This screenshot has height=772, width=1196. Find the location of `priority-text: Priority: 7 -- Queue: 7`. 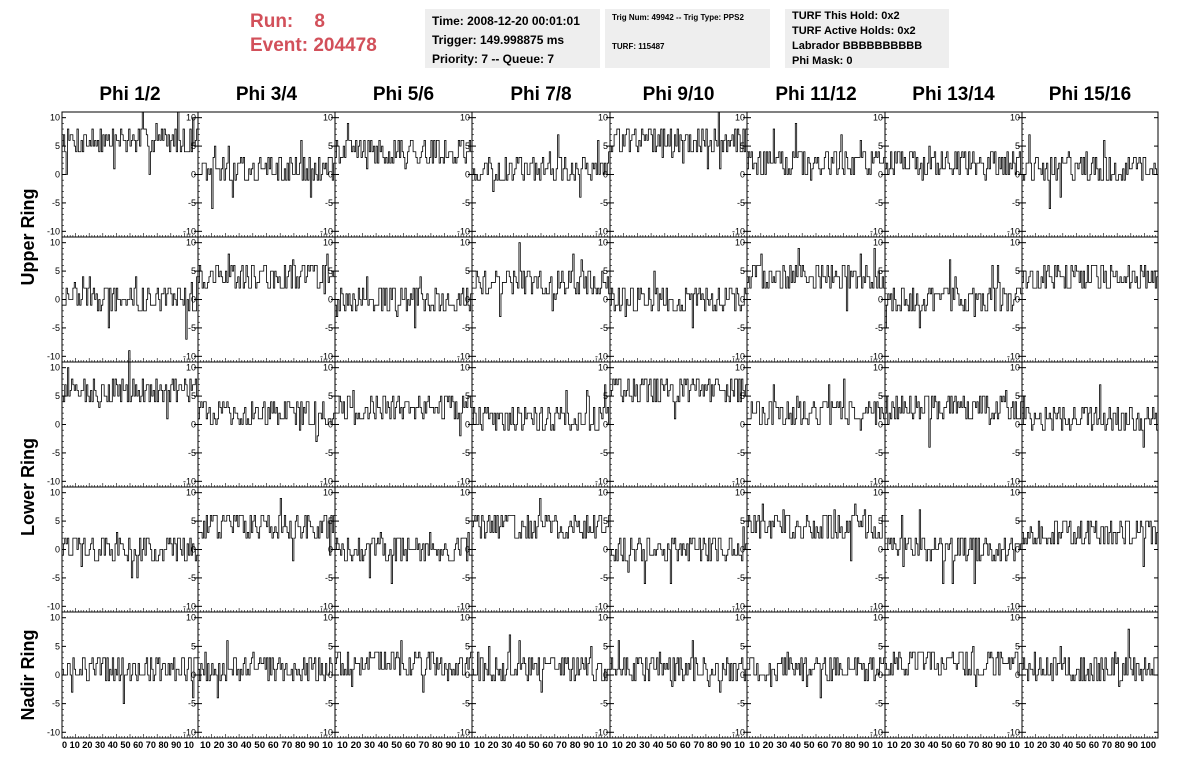

priority-text: Priority: 7 -- Queue: 7 is located at coordinates (493, 59).